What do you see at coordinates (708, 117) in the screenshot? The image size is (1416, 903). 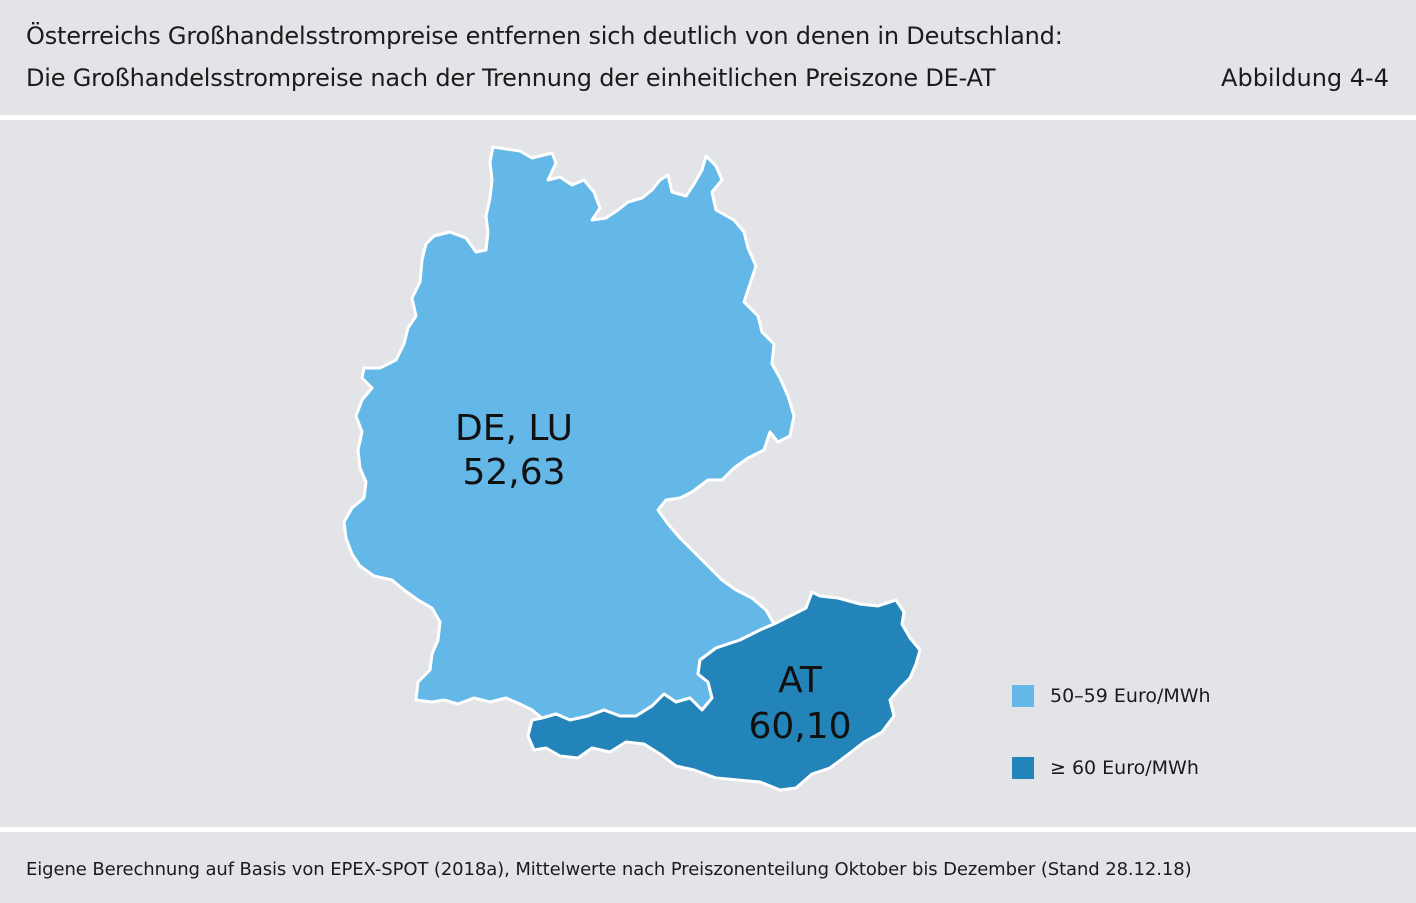 I see `header-divider` at bounding box center [708, 117].